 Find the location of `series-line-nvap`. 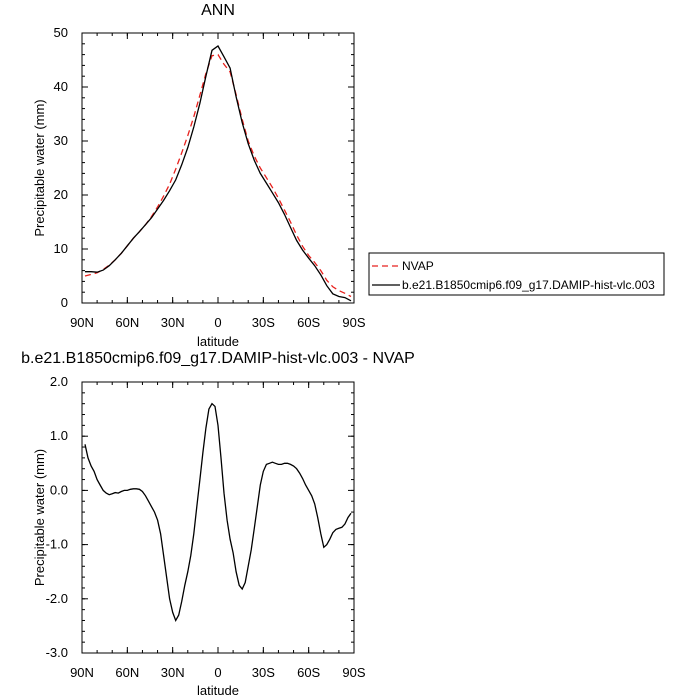

series-line-nvap is located at coordinates (218, 175).